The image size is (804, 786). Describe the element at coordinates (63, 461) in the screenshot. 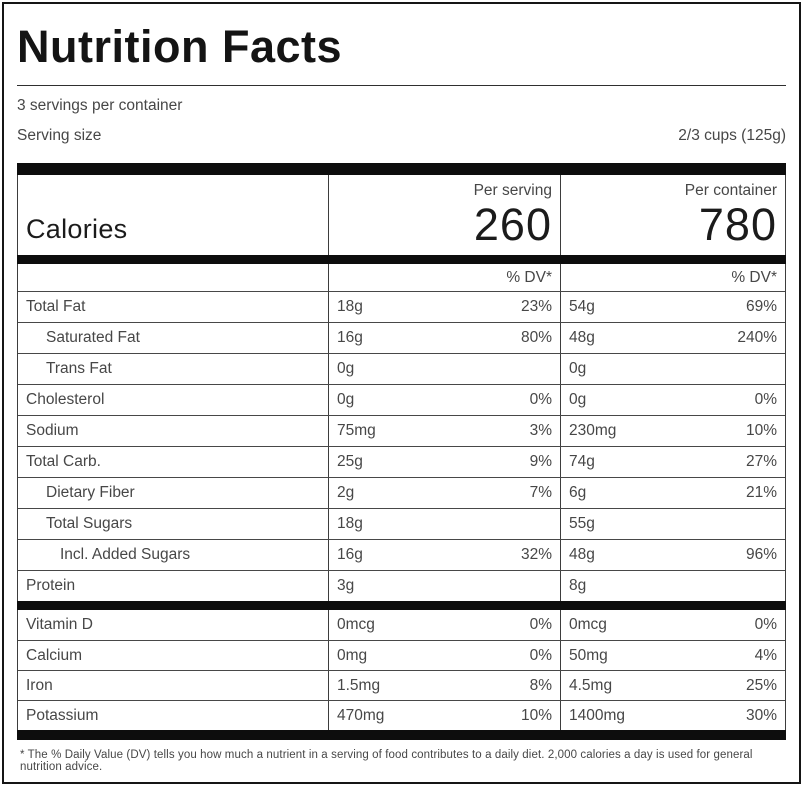

I see `nutrient-name: Total Carb.` at that location.